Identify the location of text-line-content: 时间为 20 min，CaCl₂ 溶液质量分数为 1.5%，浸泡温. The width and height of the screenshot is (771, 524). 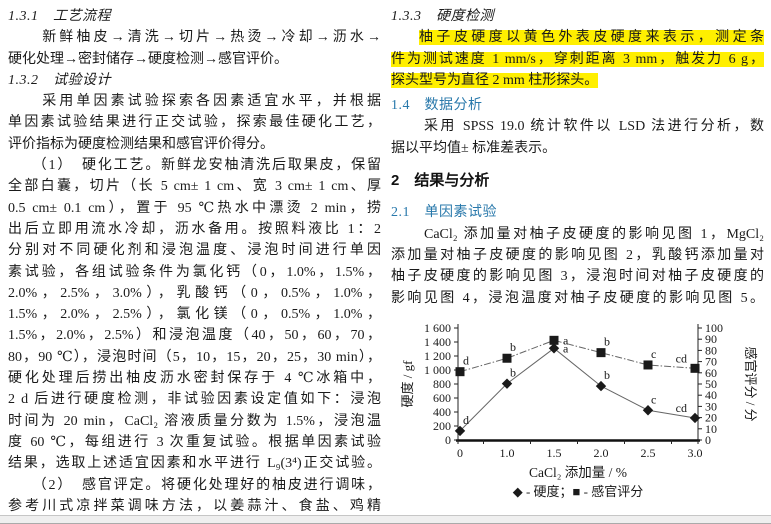
(194, 421).